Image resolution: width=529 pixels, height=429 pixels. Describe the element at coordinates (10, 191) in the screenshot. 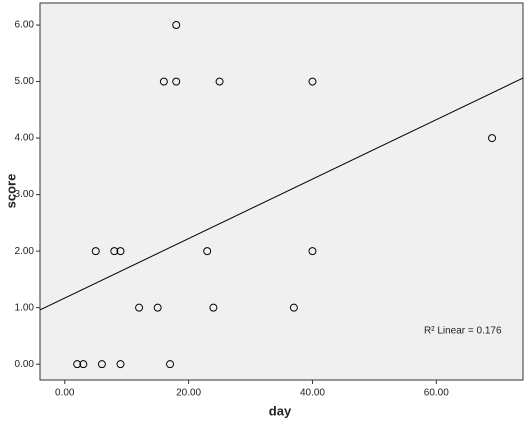

I see `y-axis-title: score` at that location.